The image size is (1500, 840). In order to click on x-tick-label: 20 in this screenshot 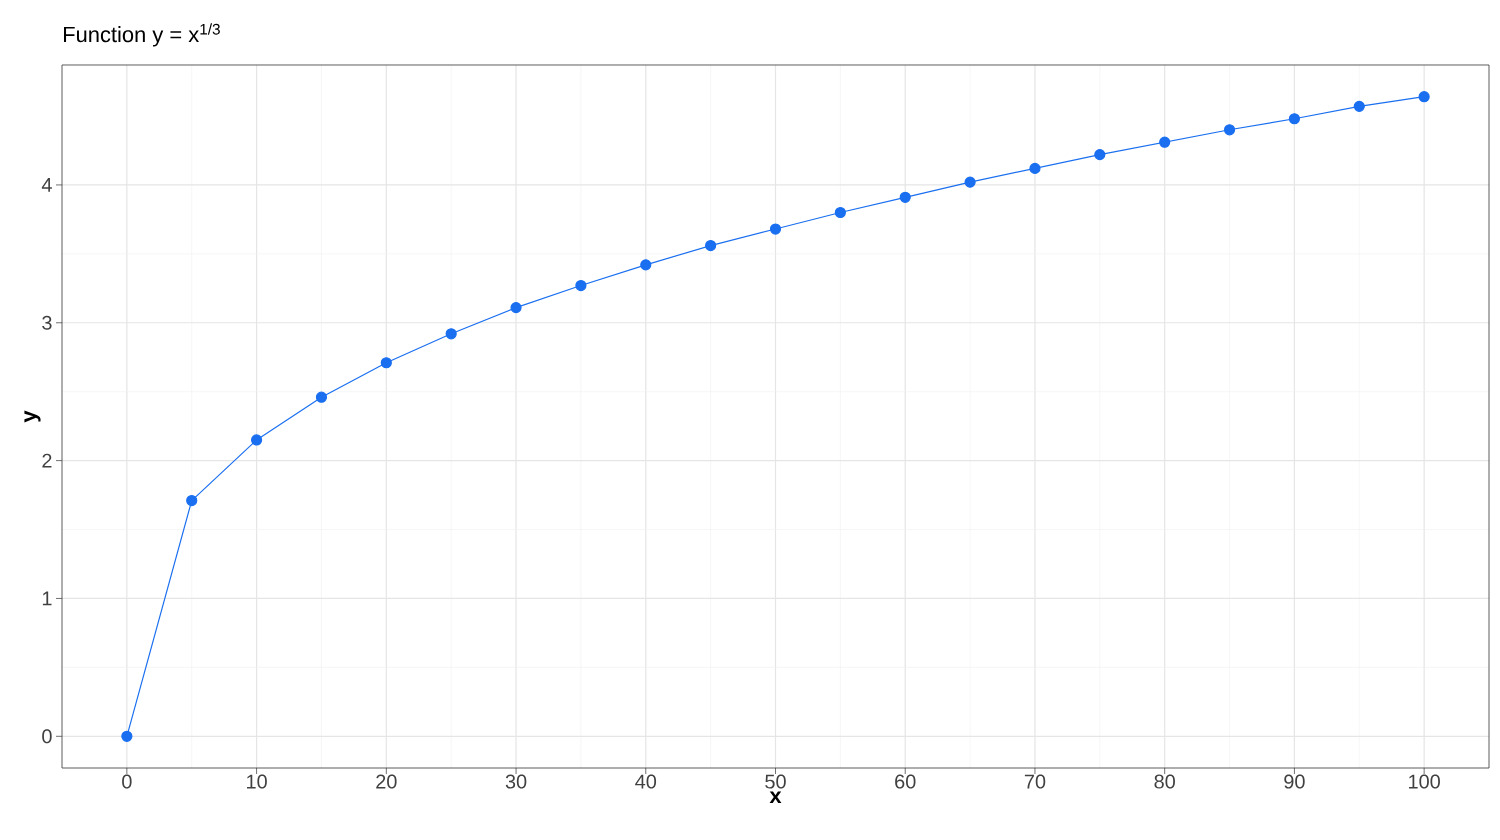, I will do `click(386, 781)`.